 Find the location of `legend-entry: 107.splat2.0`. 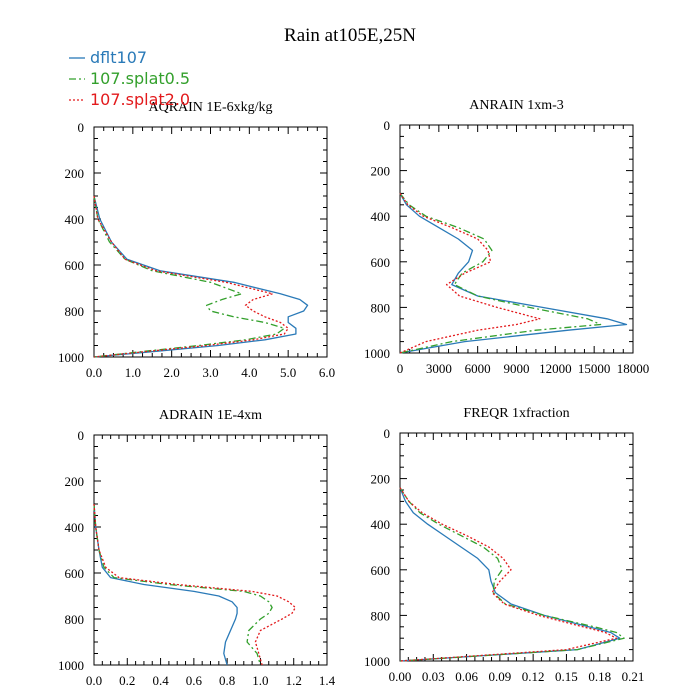

legend-entry: 107.splat2.0 is located at coordinates (129, 99).